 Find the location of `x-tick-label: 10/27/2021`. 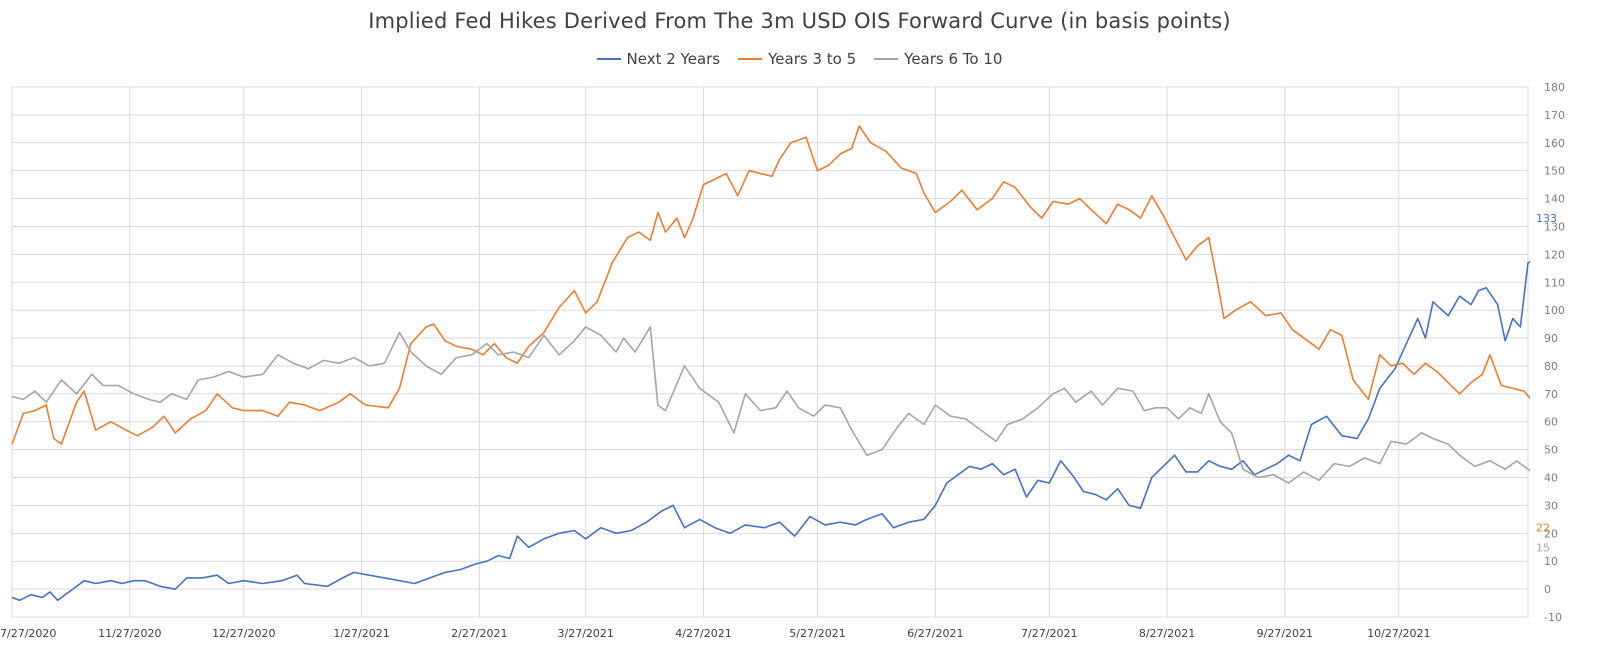

x-tick-label: 10/27/2021 is located at coordinates (1398, 633).